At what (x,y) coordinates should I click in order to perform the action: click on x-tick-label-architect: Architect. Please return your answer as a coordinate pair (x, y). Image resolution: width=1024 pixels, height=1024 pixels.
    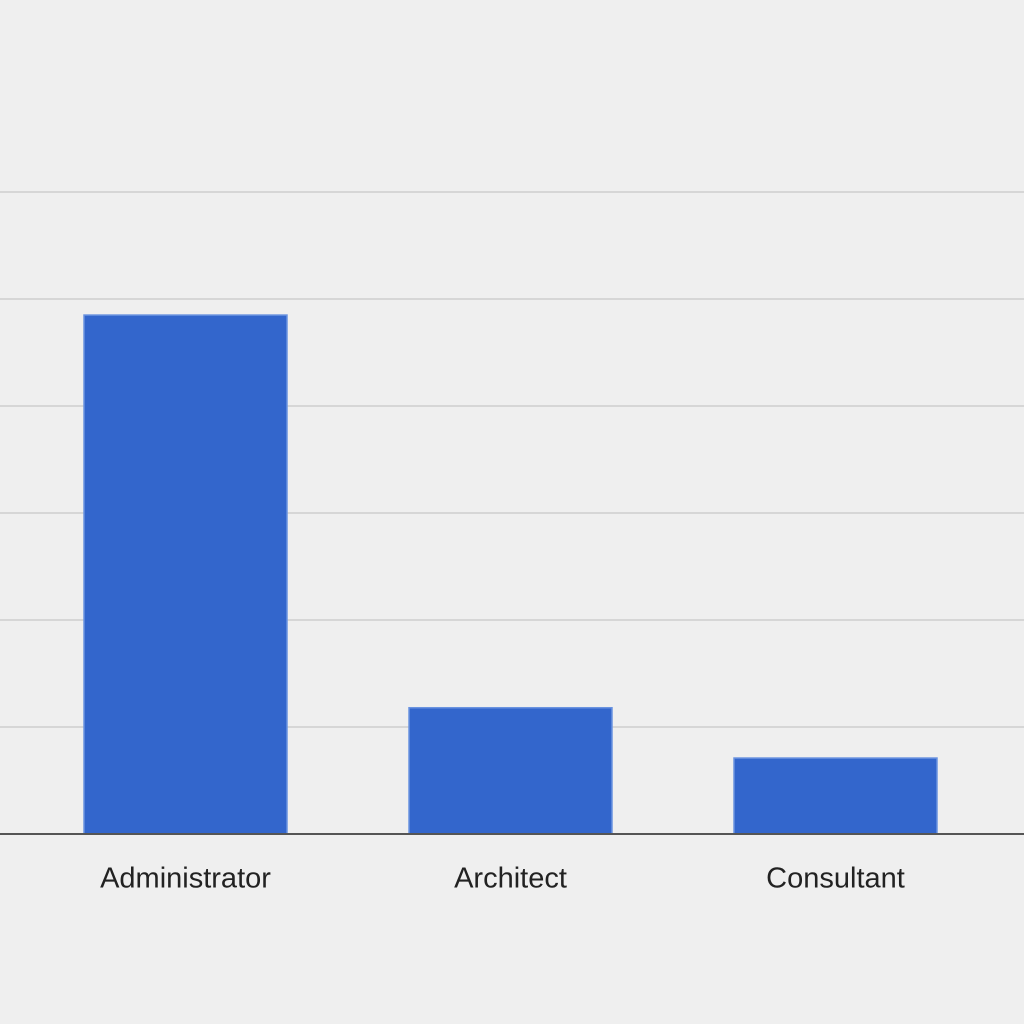
    Looking at the image, I should click on (510, 879).